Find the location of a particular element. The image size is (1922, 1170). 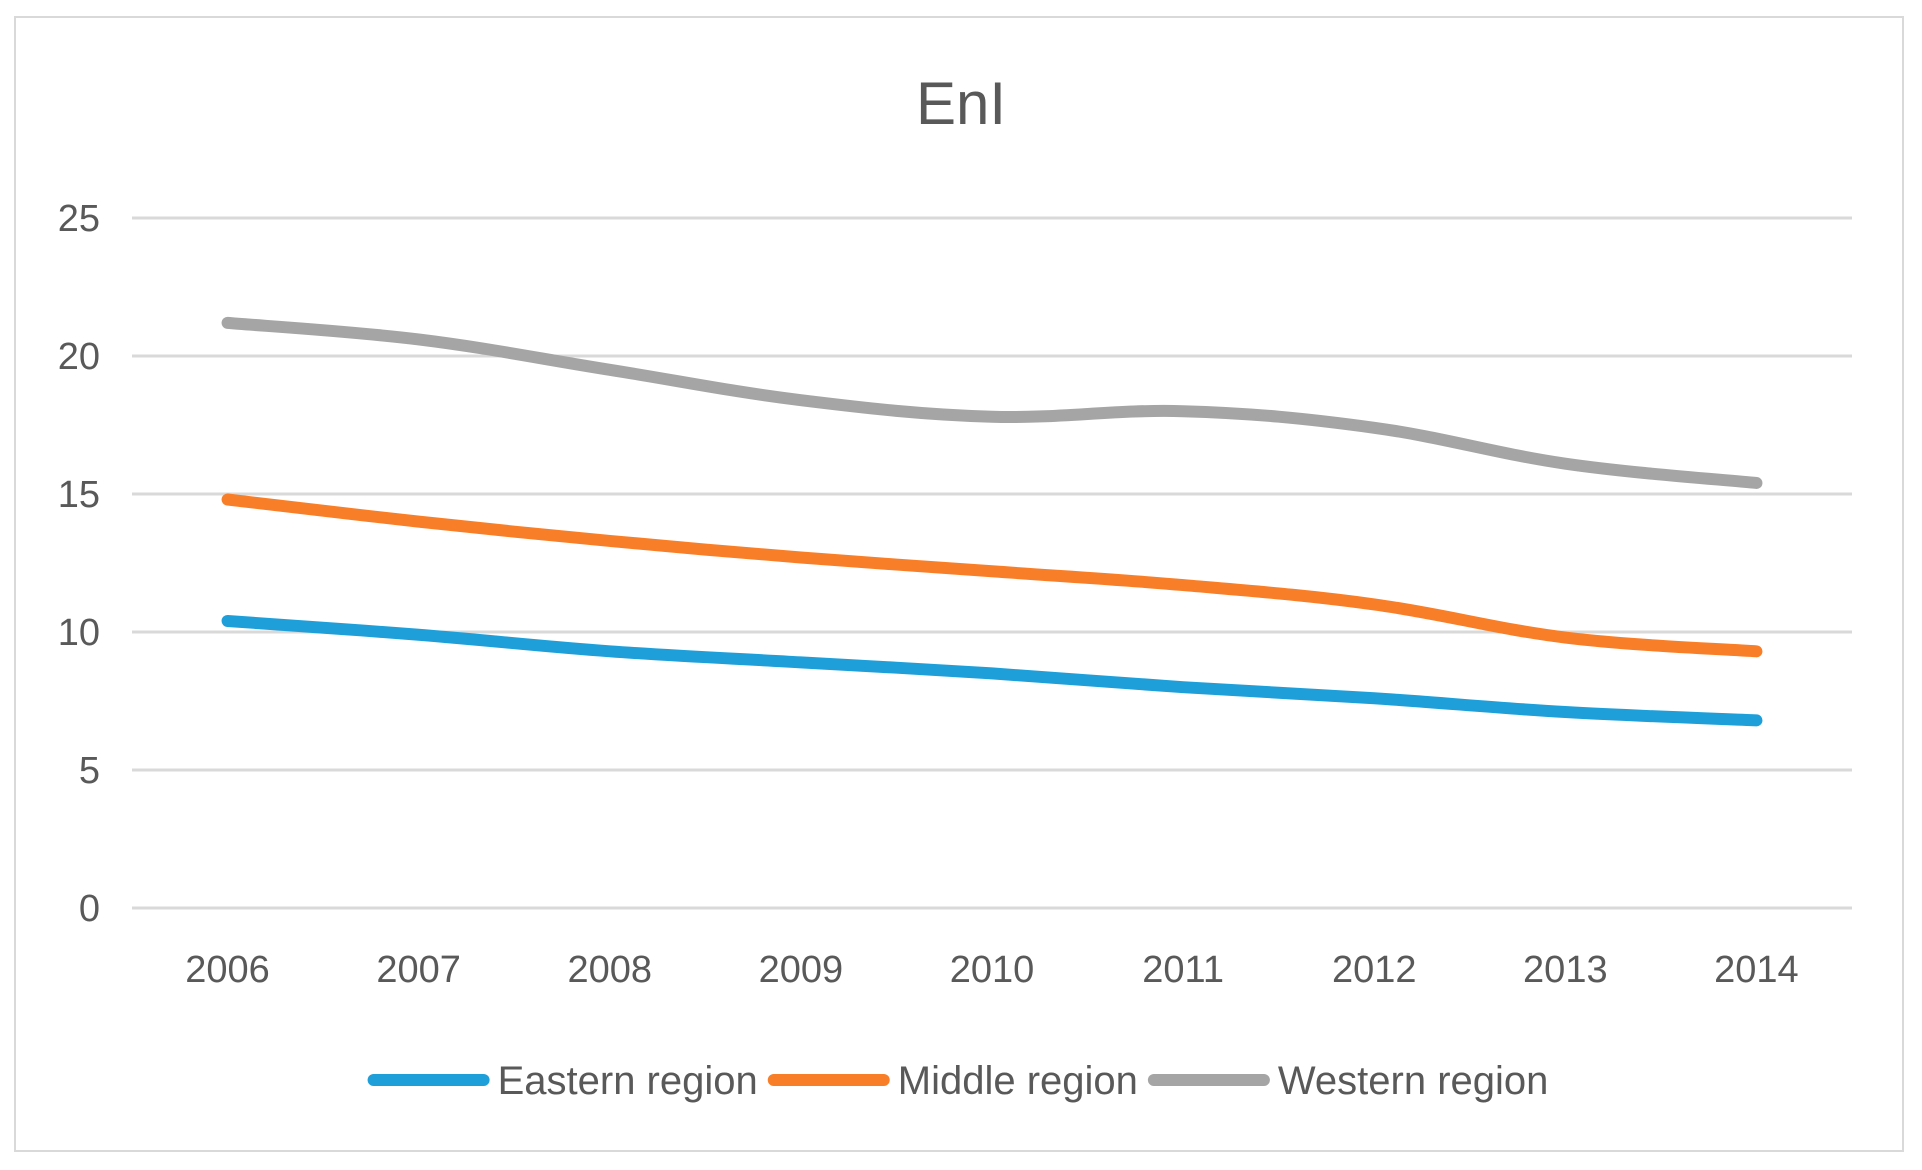

y-tick-label: 20 is located at coordinates (79, 357).